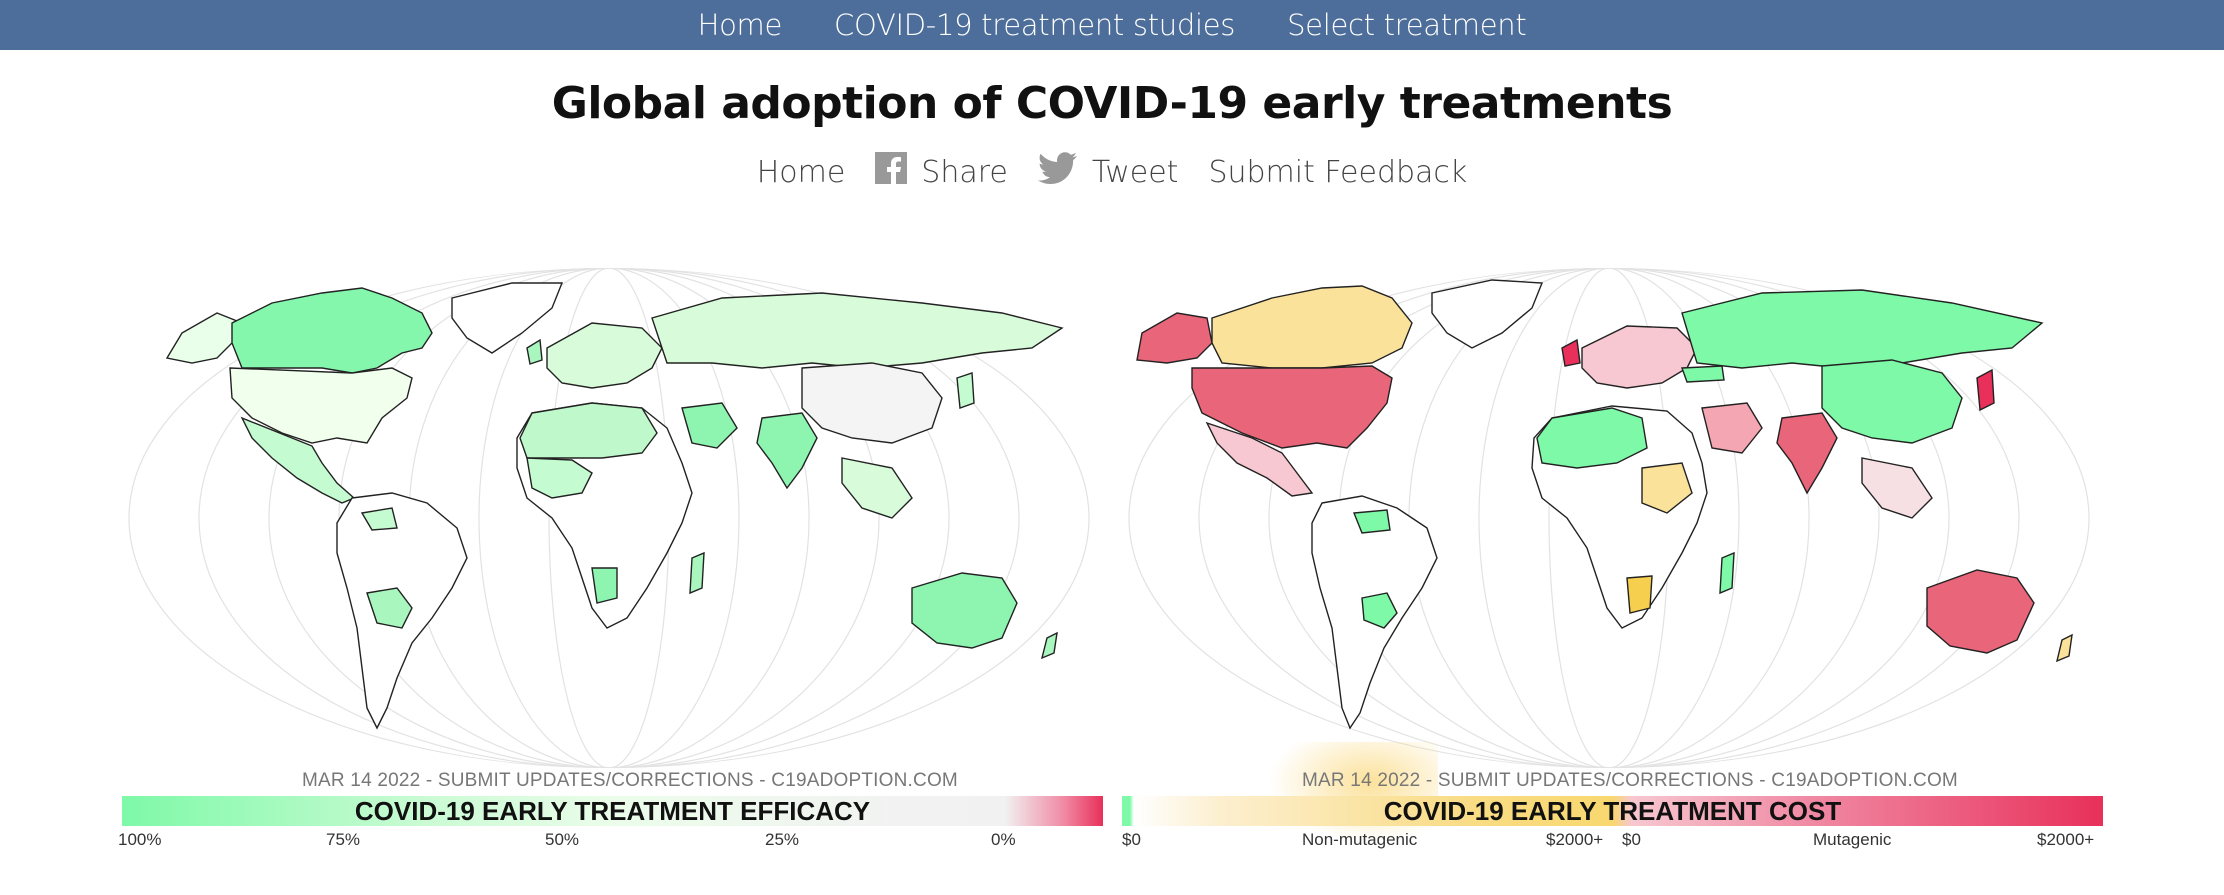 This screenshot has height=895, width=2224. I want to click on share-button: Share, so click(941, 172).